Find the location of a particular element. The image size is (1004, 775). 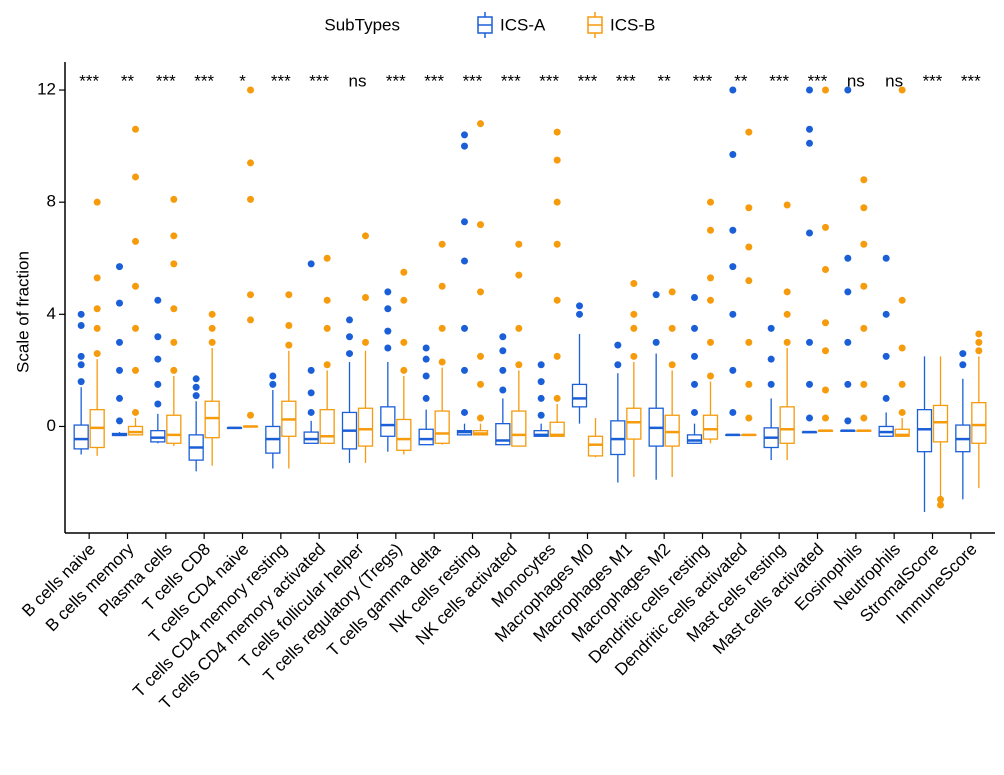

significance-label: ** is located at coordinates (665, 80).